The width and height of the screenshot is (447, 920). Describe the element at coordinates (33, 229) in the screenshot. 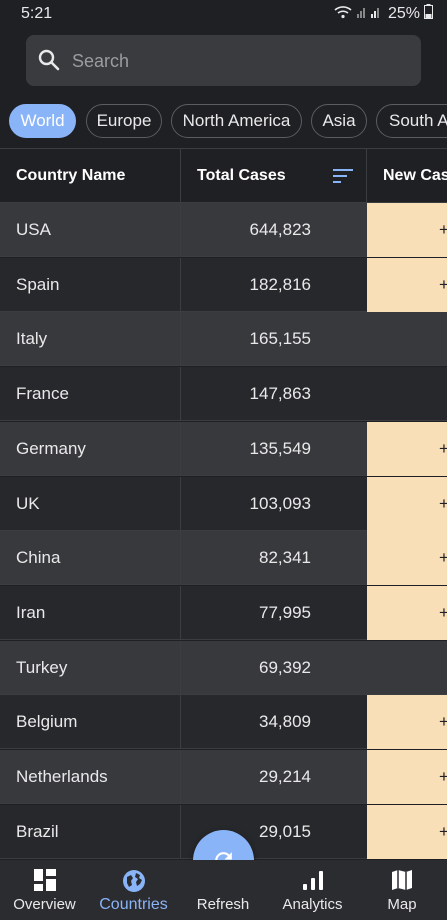

I see `cell-country-name: USA` at that location.